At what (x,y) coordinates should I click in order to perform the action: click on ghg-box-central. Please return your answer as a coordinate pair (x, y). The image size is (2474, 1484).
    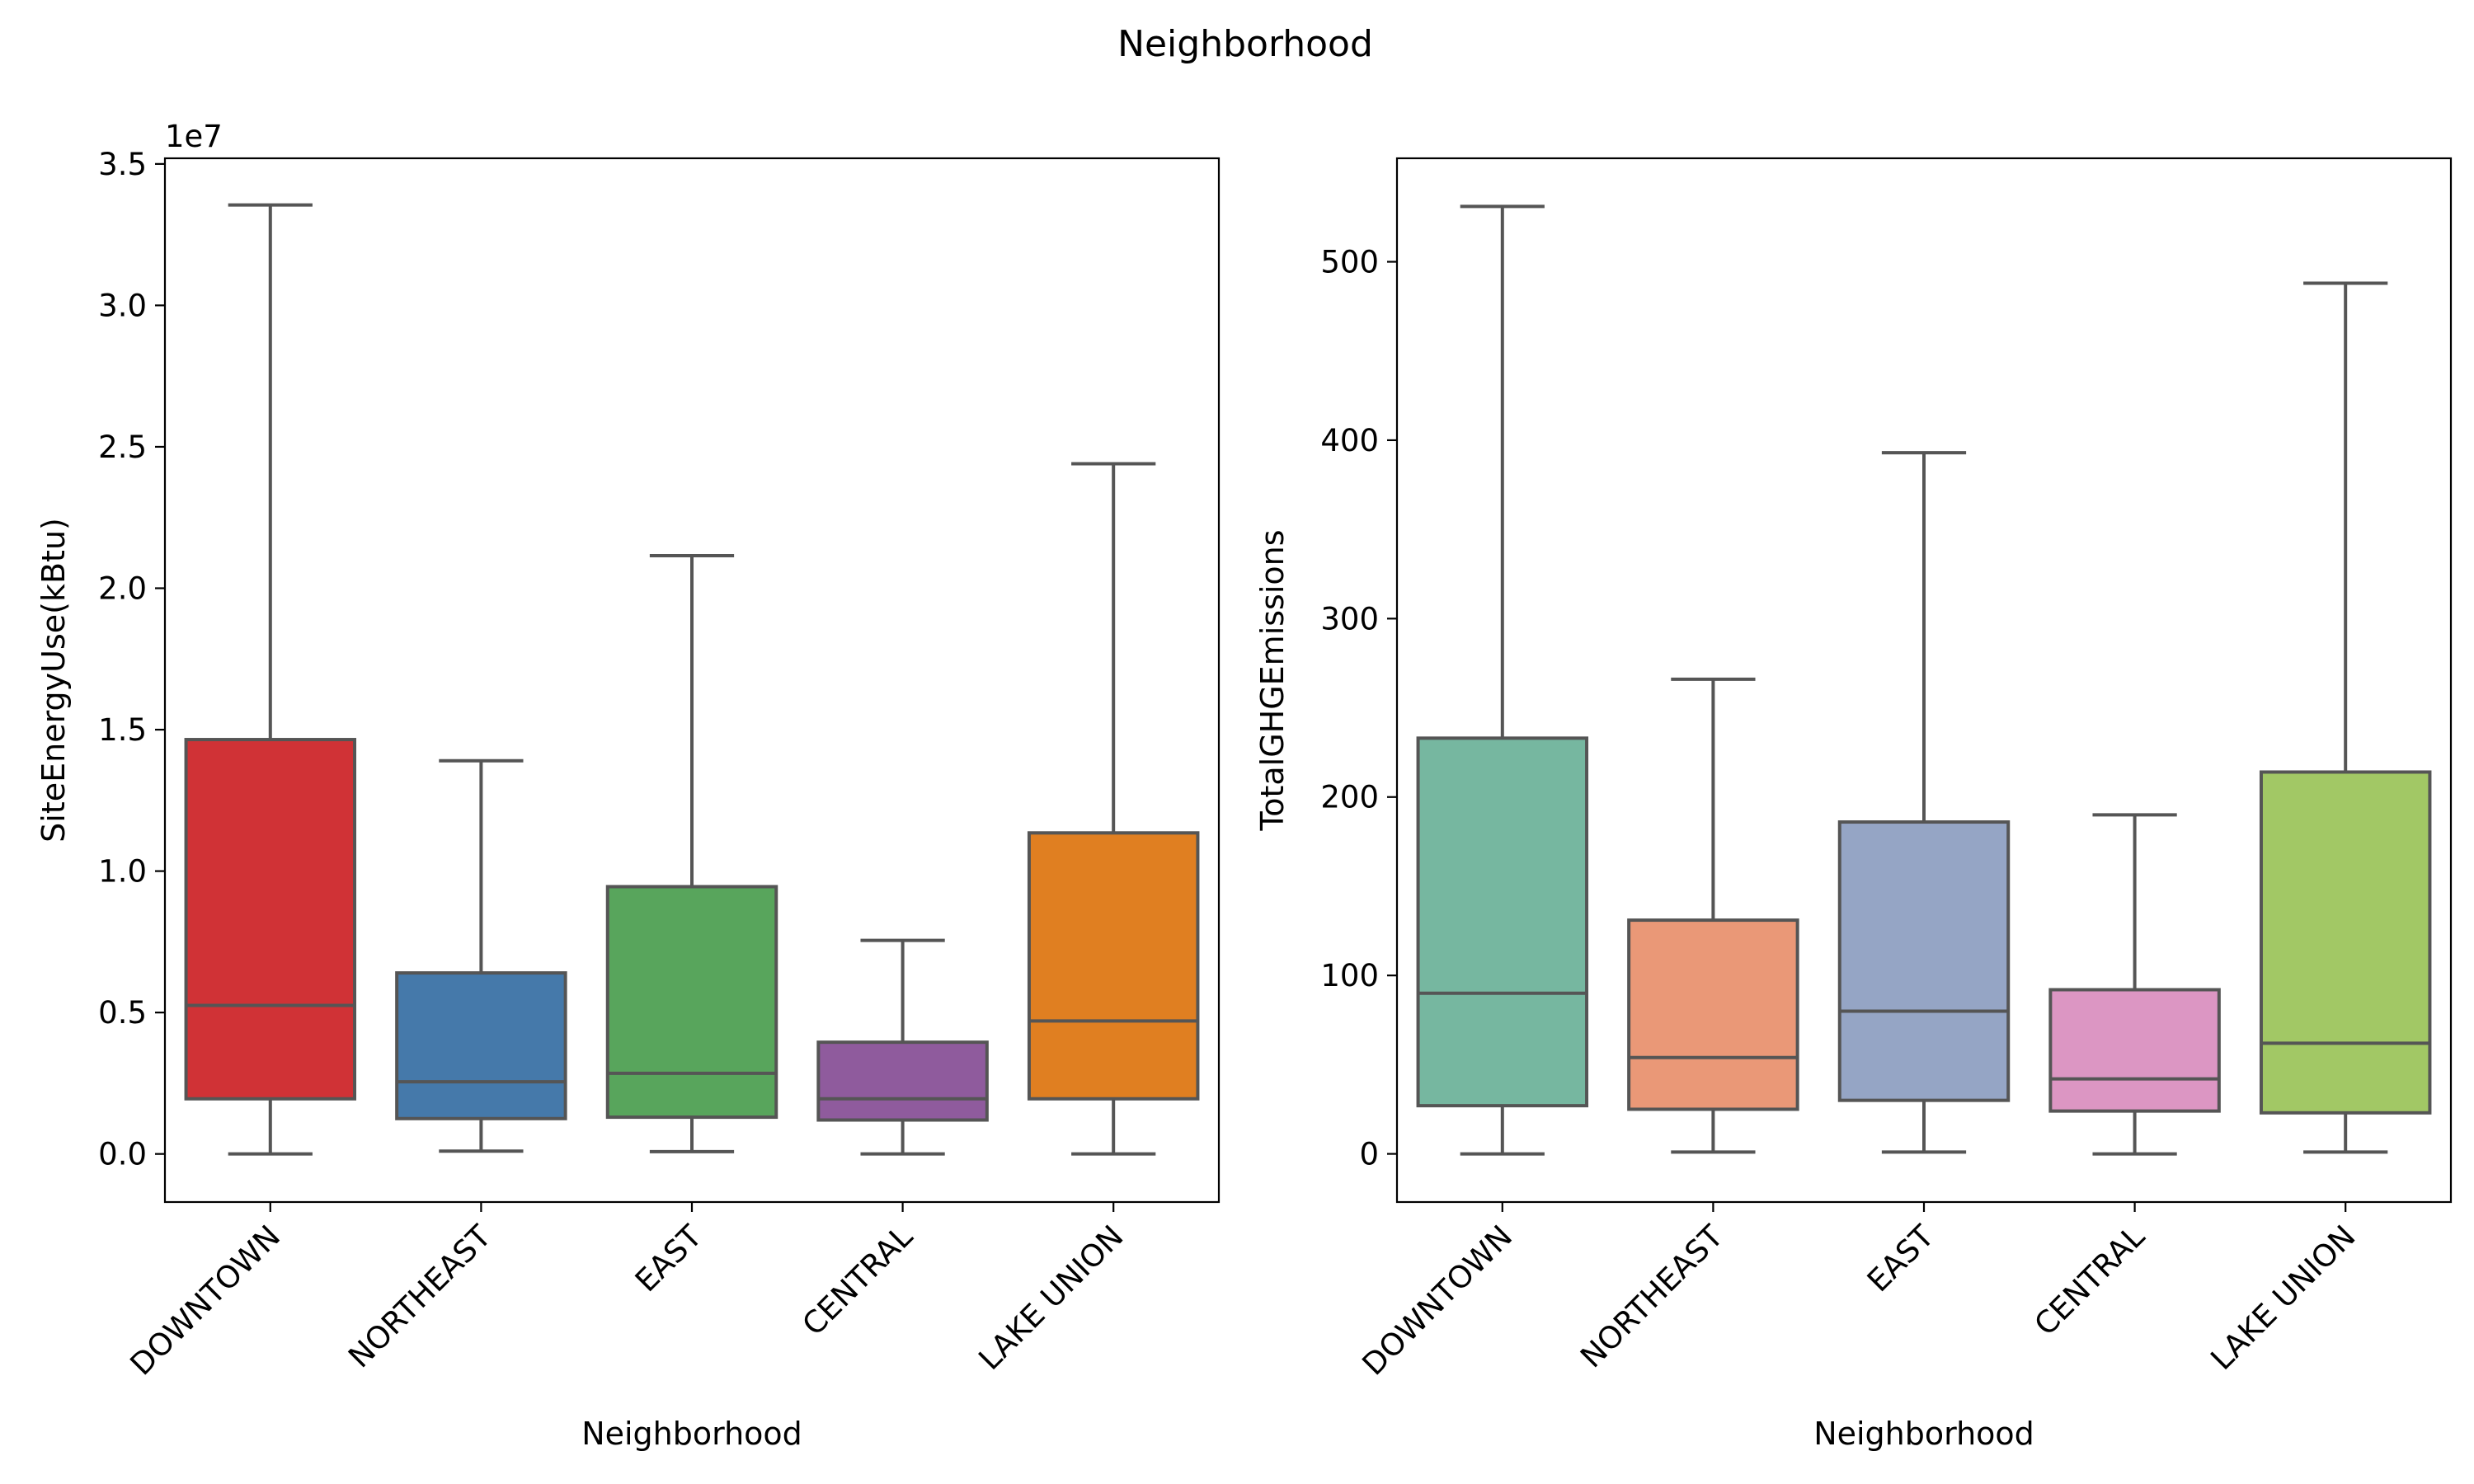
    Looking at the image, I should click on (2134, 984).